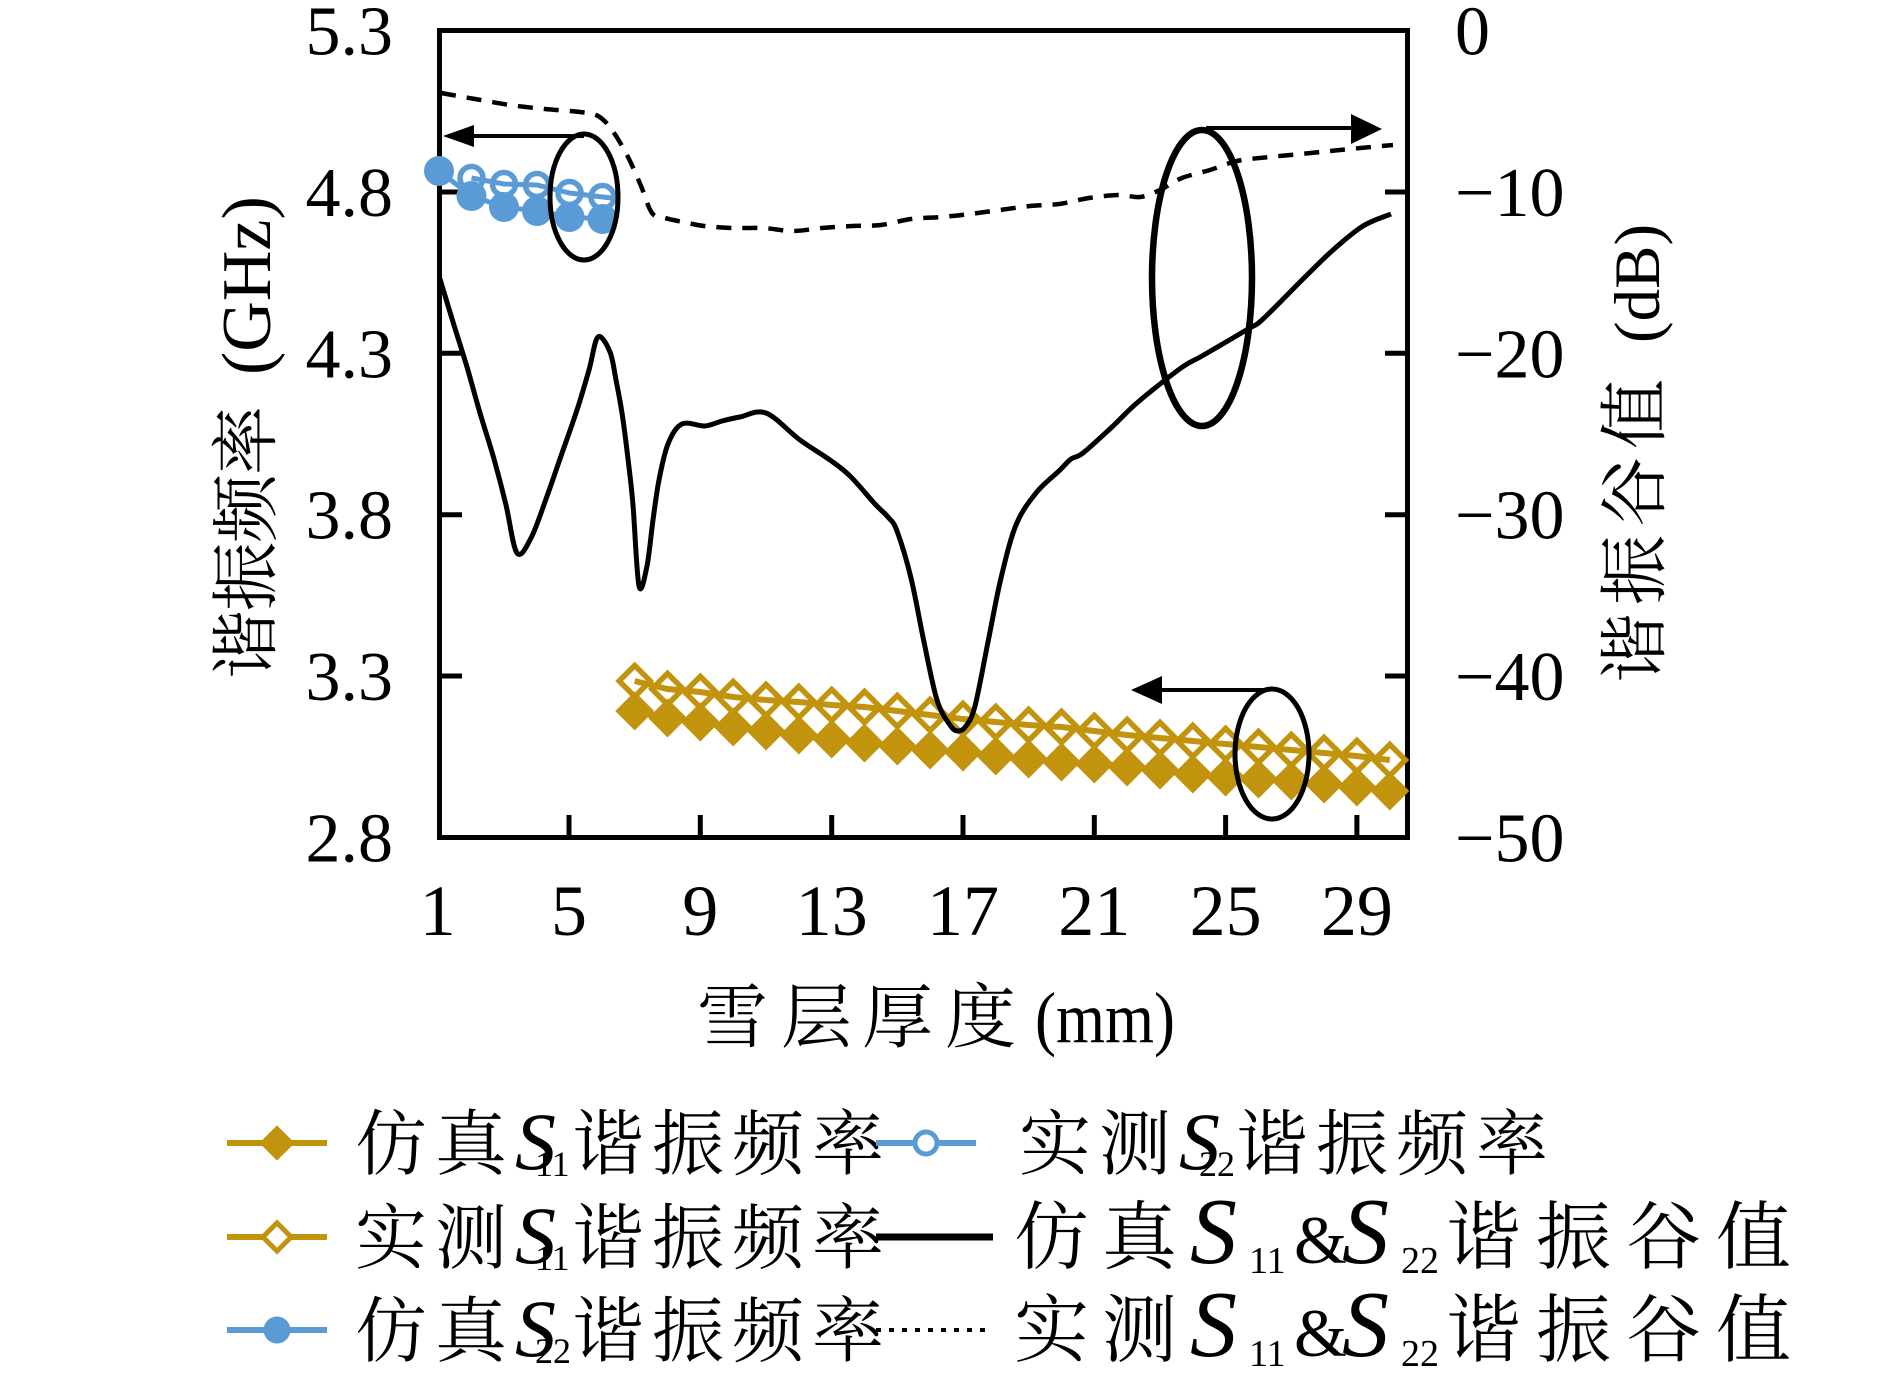  I want to click on svg-text: −20, so click(1509, 354).